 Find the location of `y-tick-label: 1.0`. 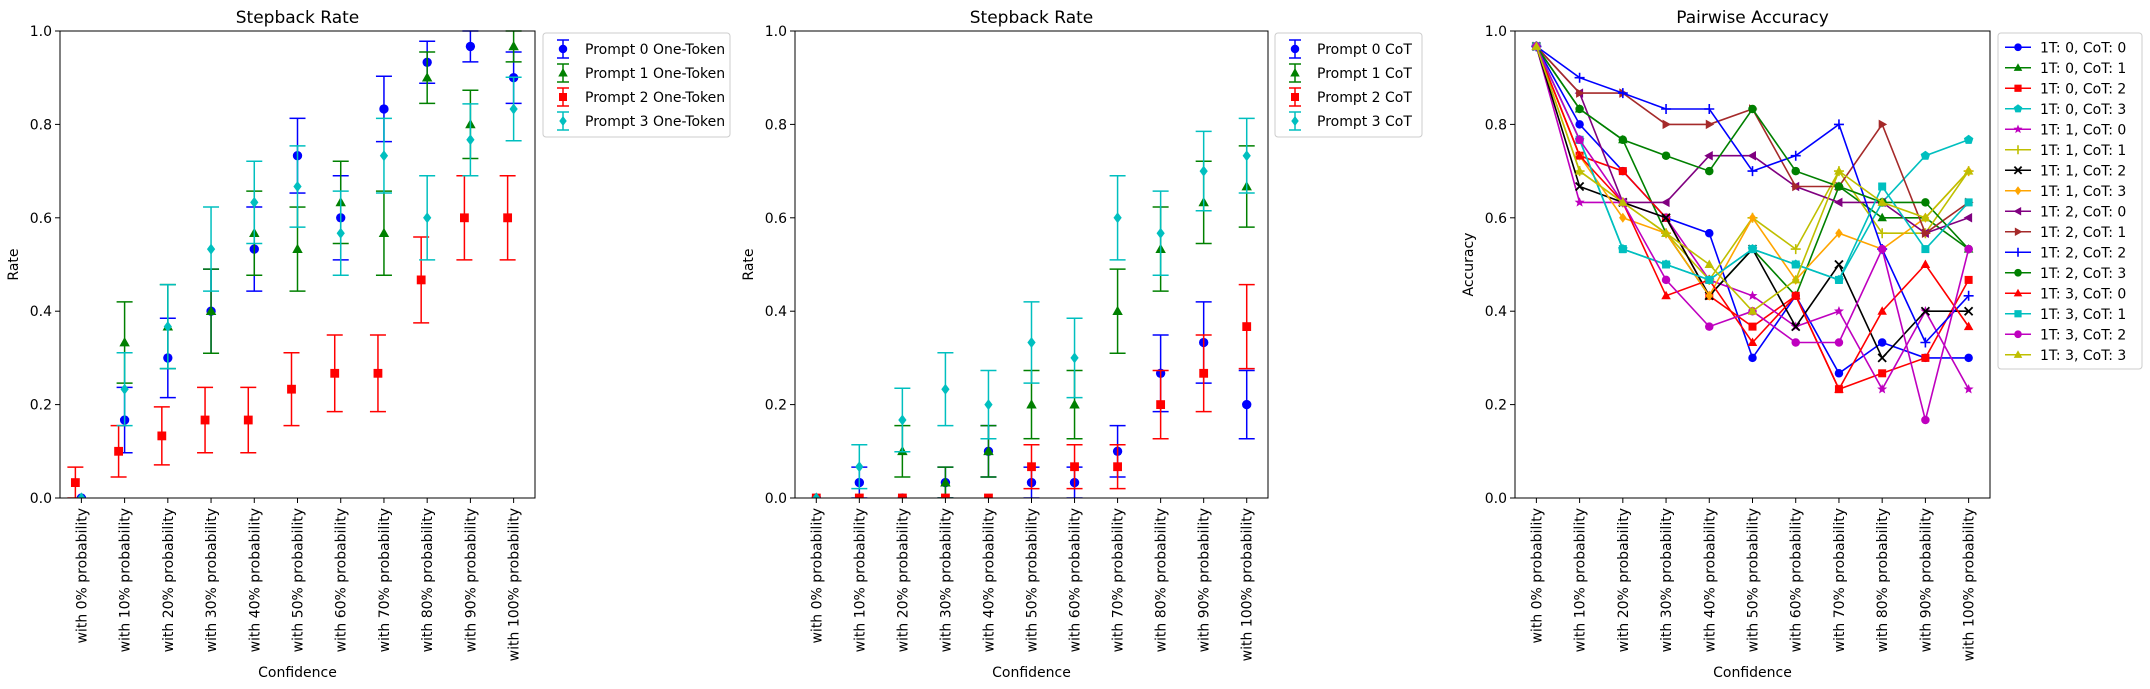

y-tick-label: 1.0 is located at coordinates (1496, 32).